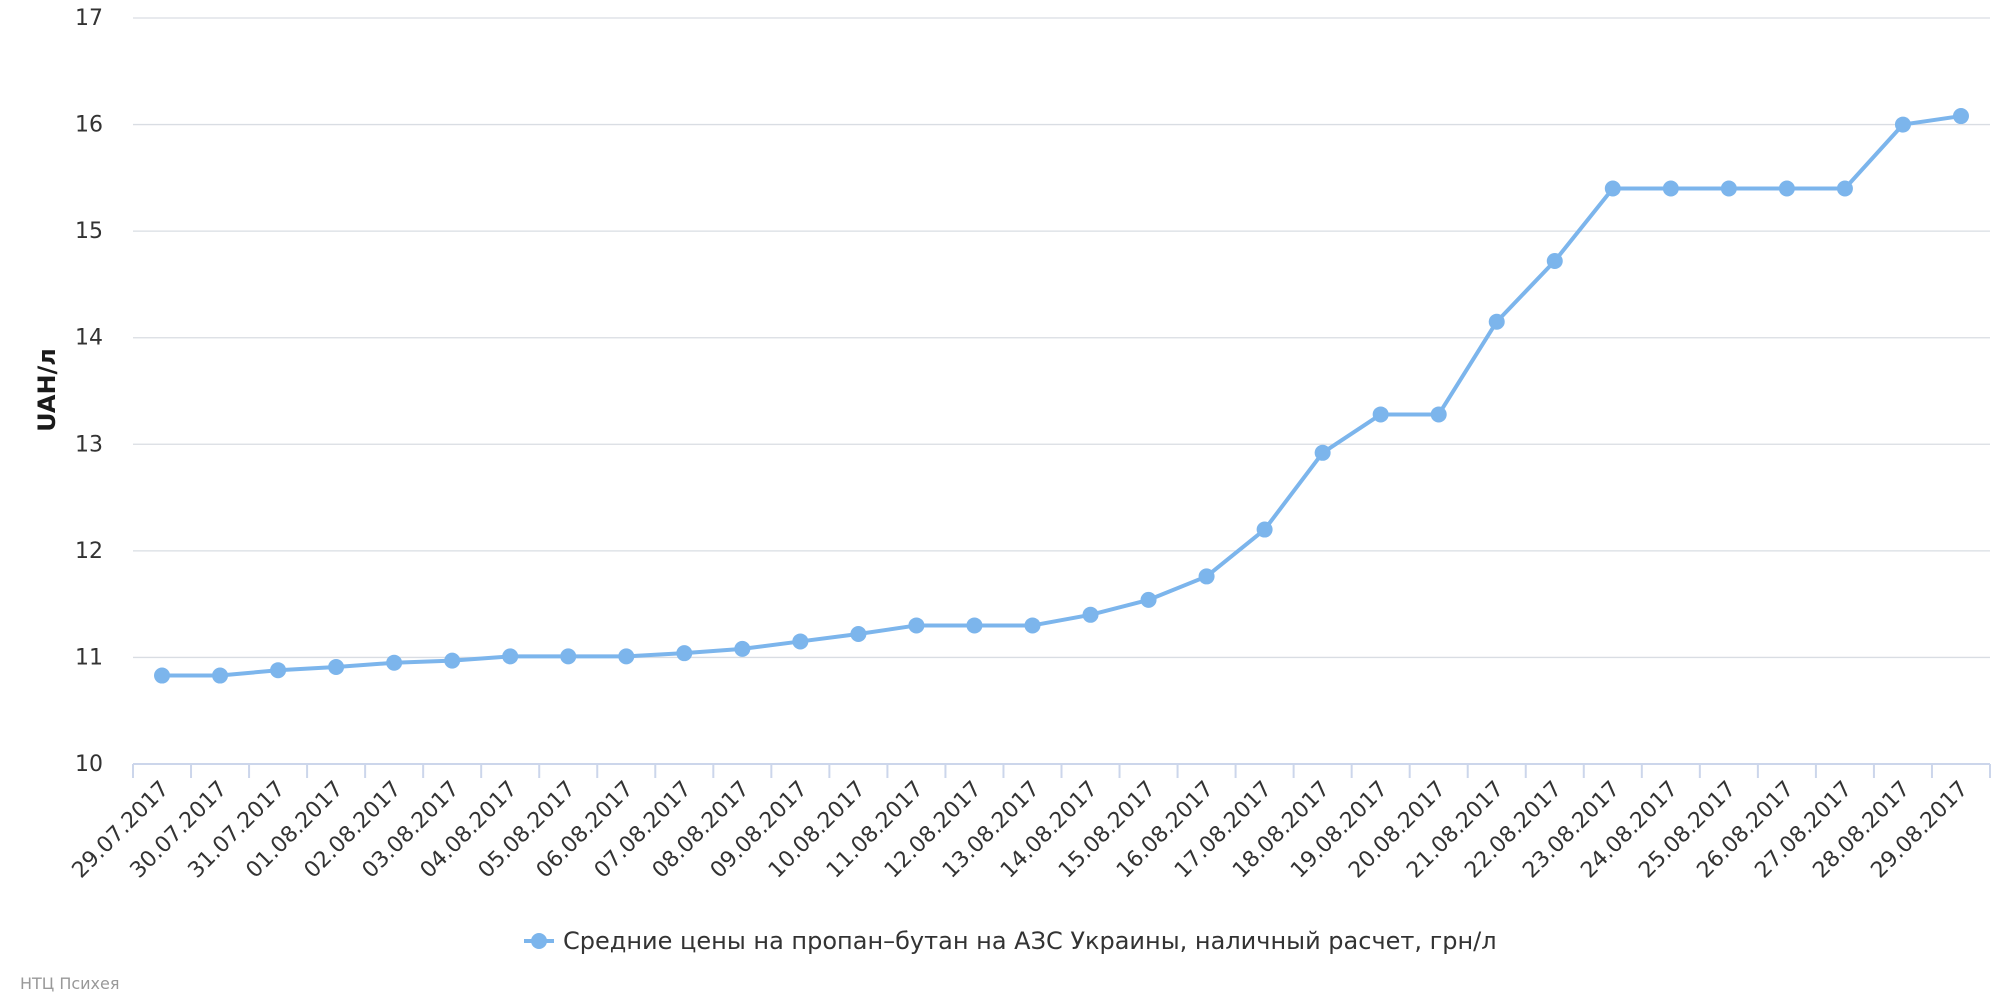  Describe the element at coordinates (47, 390) in the screenshot. I see `y-axis-label: UAH/л` at that location.